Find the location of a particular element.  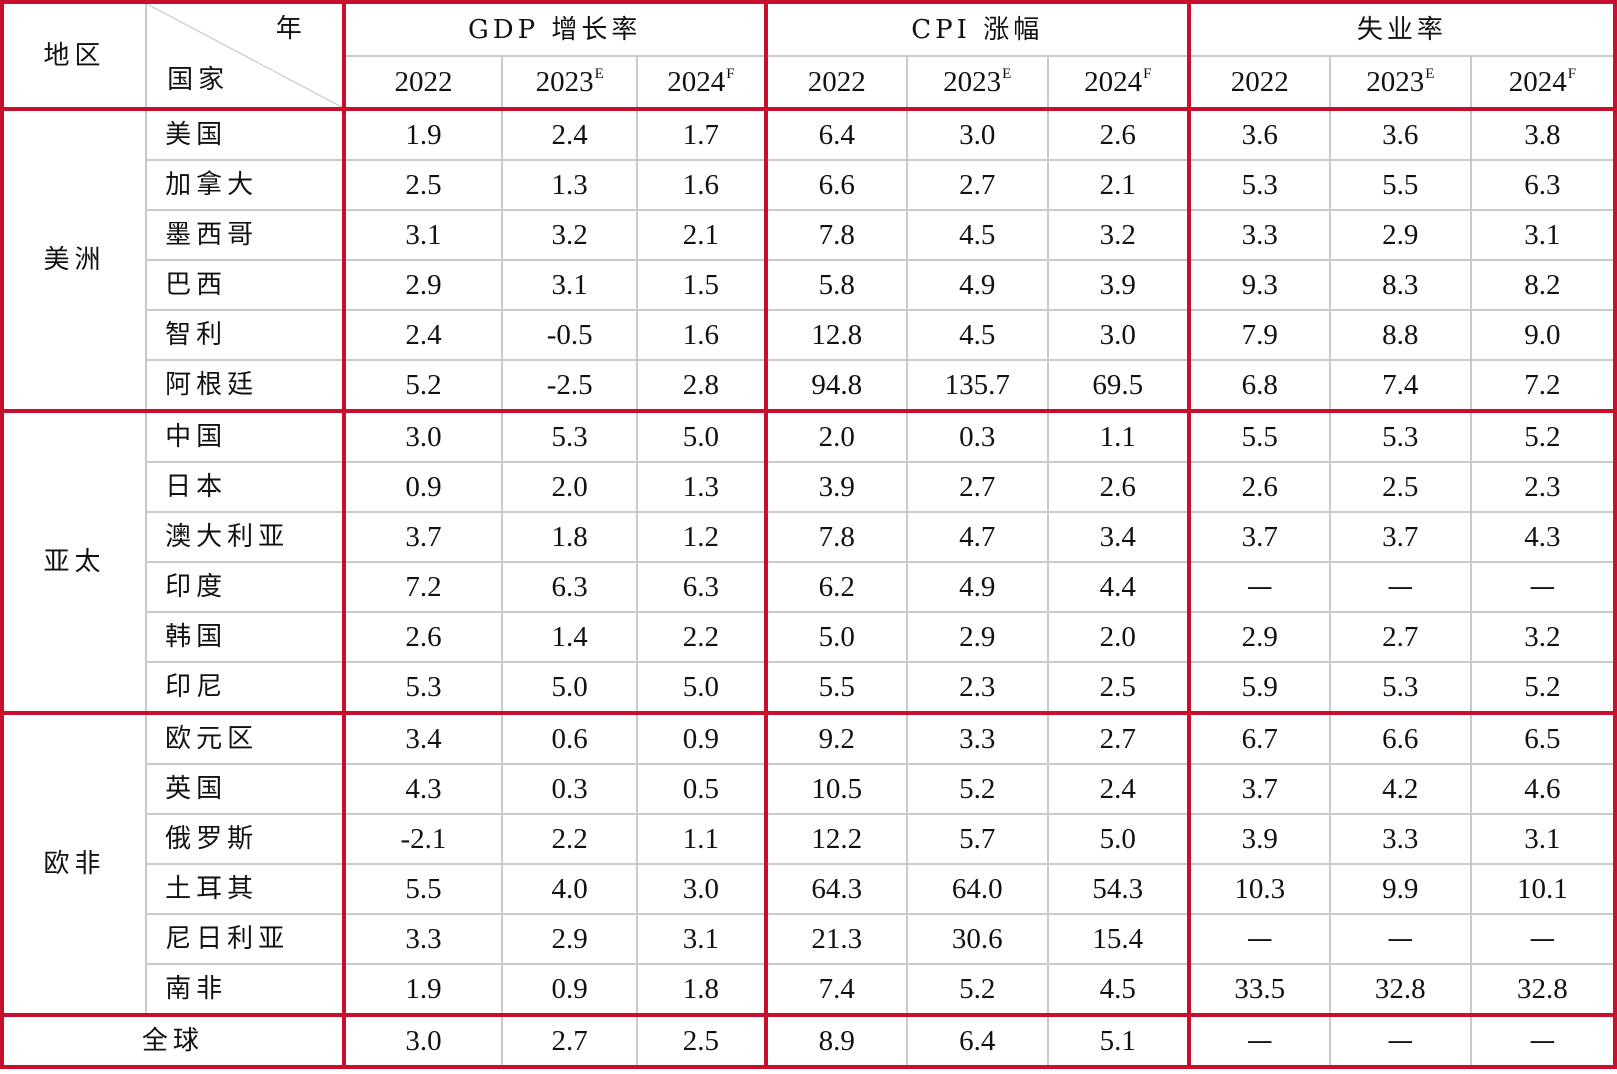

value-cell: 5.3 is located at coordinates (570, 436).